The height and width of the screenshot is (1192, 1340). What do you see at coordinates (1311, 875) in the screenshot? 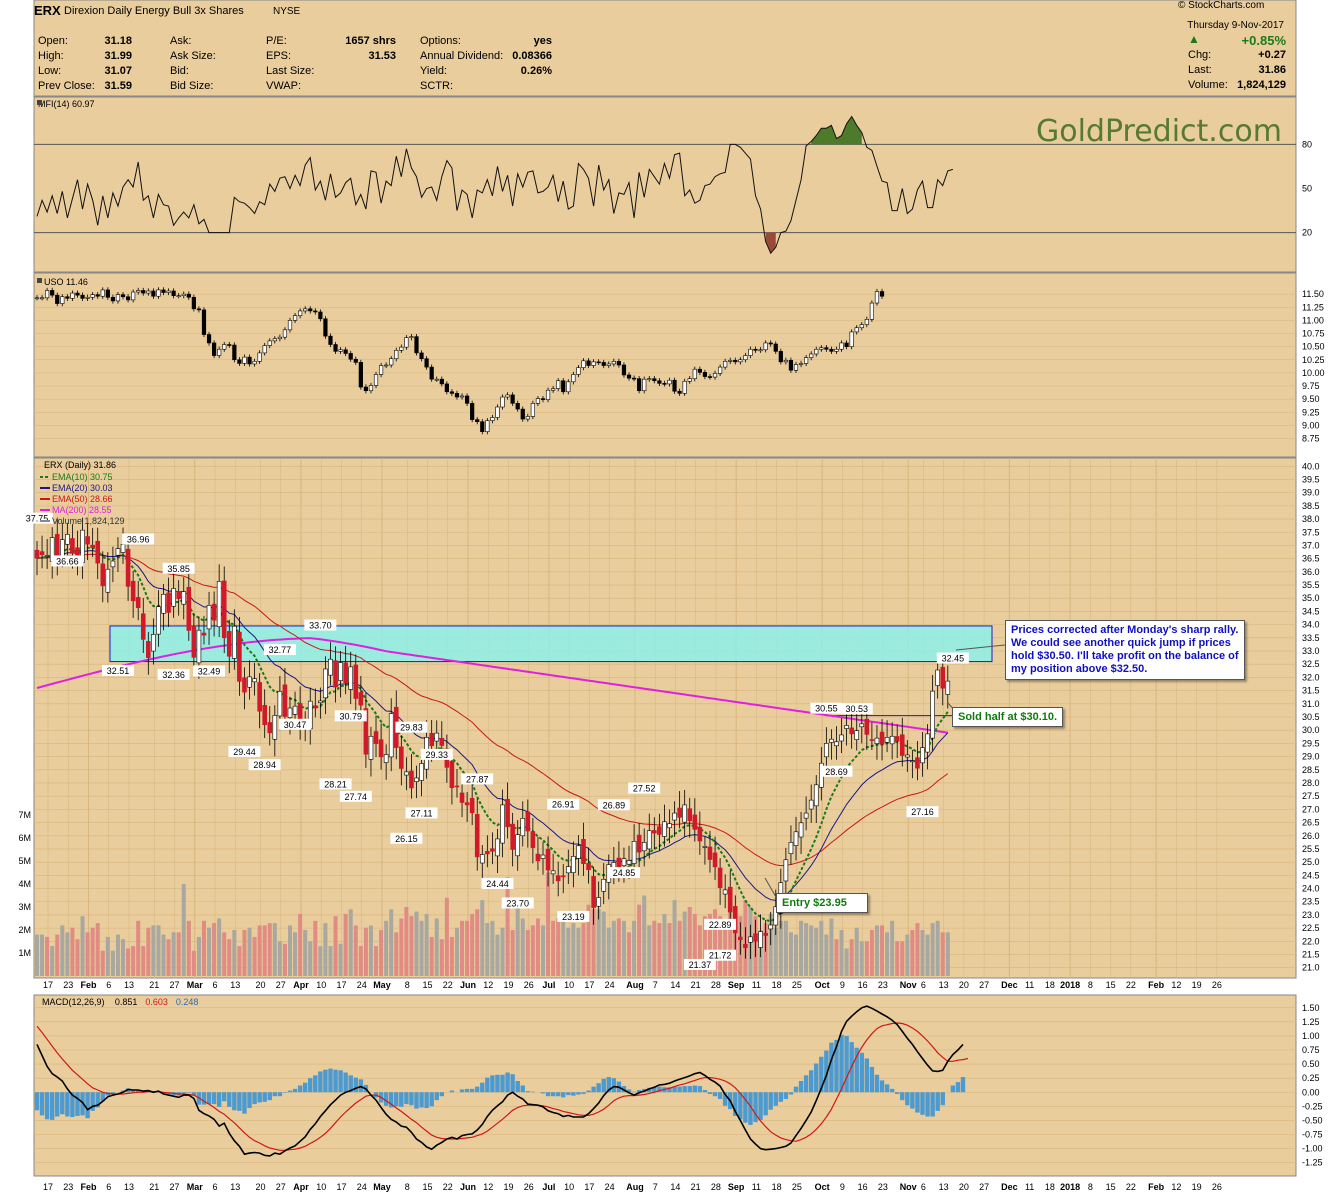
I see `erx-axis-tick-label: 24.5` at bounding box center [1311, 875].